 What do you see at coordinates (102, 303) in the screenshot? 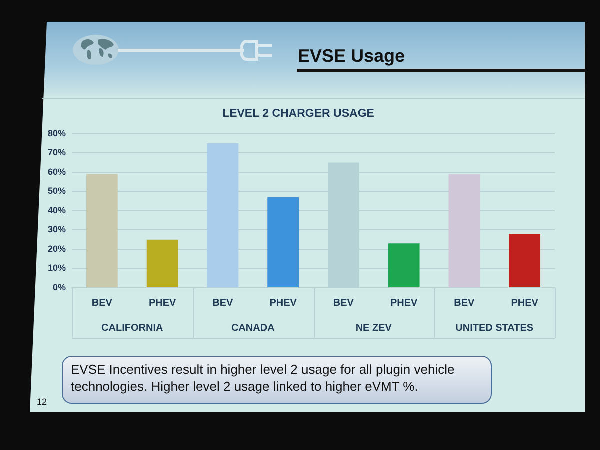
I see `series-label: BEV` at bounding box center [102, 303].